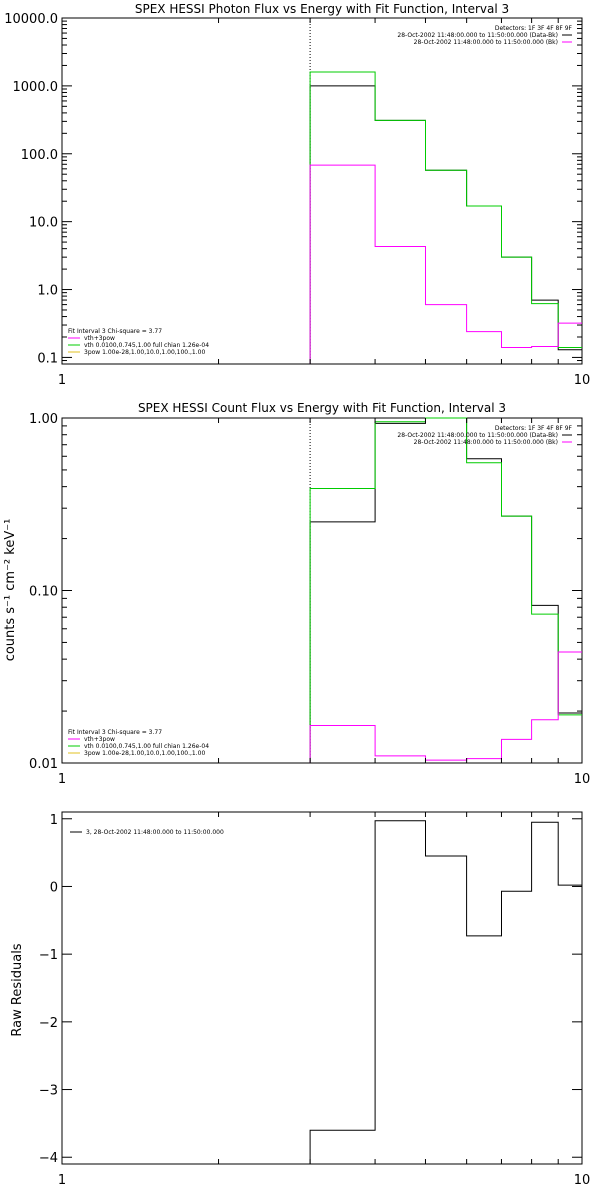  Describe the element at coordinates (48, 1158) in the screenshot. I see `y-tick-label: −4` at that location.